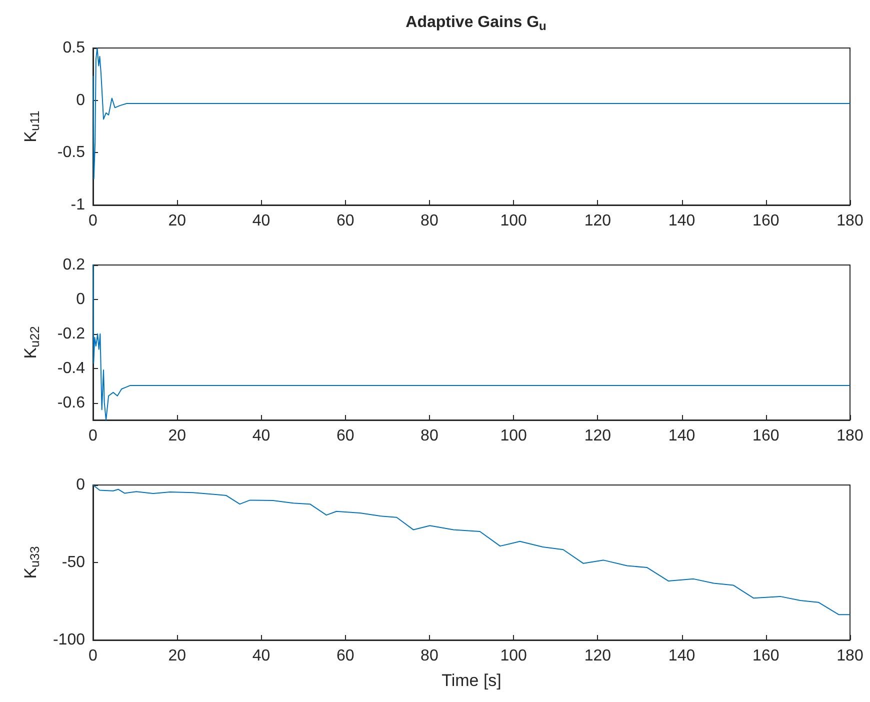 The height and width of the screenshot is (702, 870). Describe the element at coordinates (69, 640) in the screenshot. I see `y-tick-label: -100` at that location.